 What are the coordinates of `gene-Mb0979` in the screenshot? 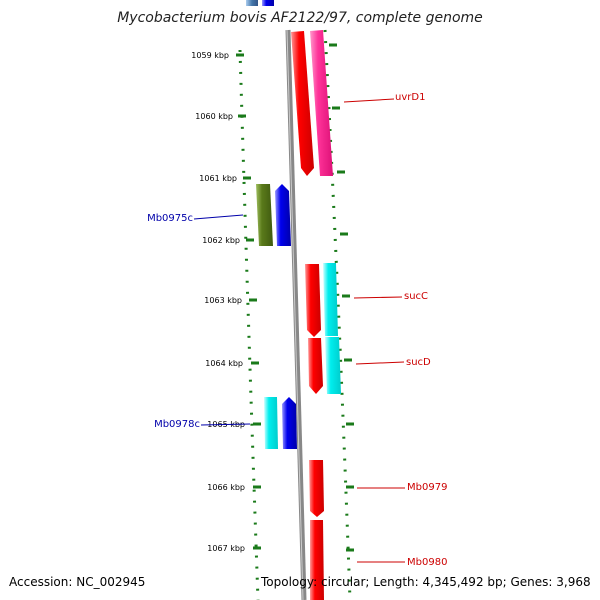 It's located at (316, 488).